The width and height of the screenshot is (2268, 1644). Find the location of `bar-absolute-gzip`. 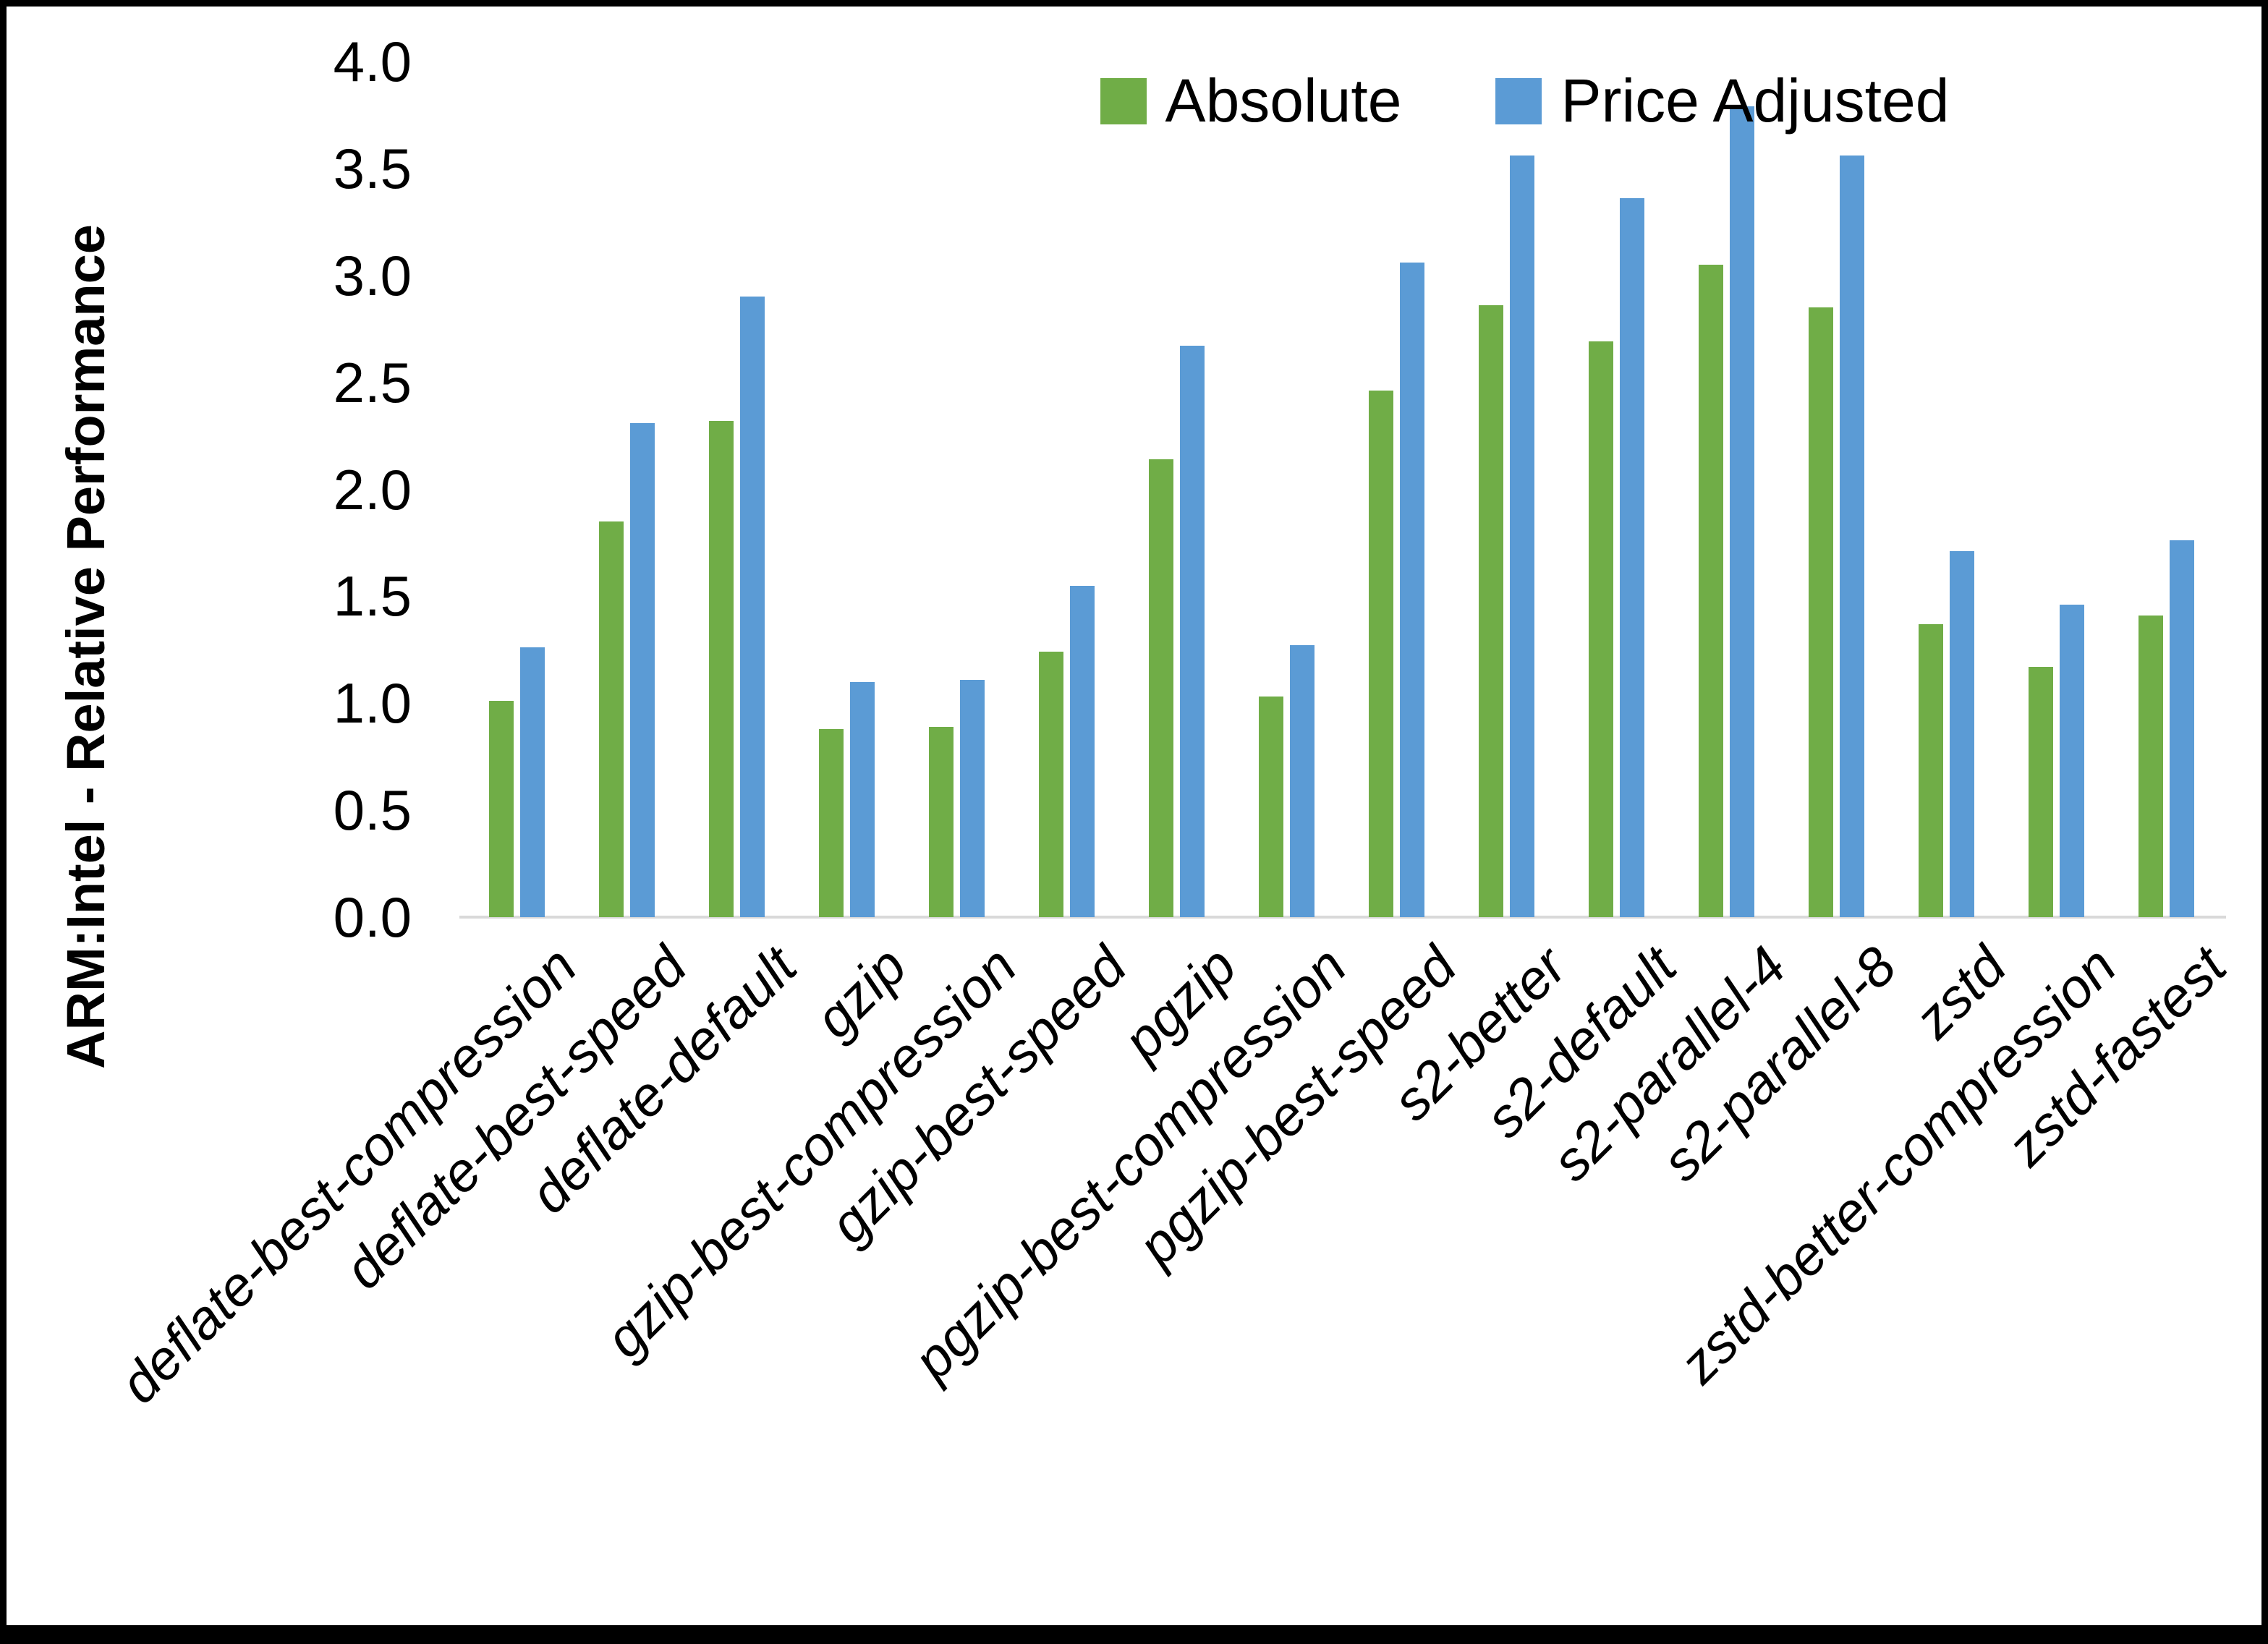

bar-absolute-gzip is located at coordinates (831, 823).